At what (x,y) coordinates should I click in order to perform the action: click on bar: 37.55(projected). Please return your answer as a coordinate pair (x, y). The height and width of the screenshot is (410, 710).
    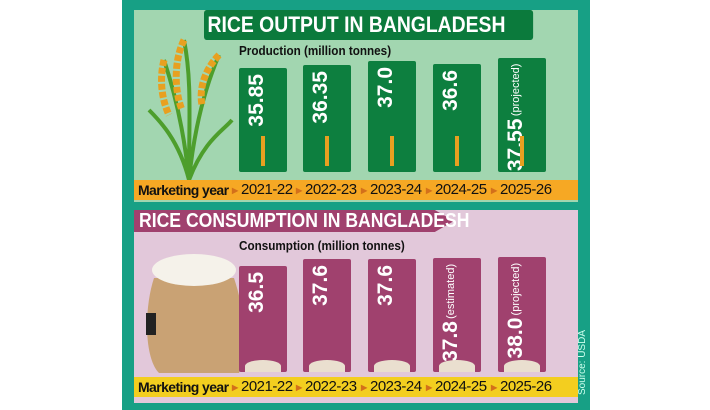
    Looking at the image, I should click on (522, 114).